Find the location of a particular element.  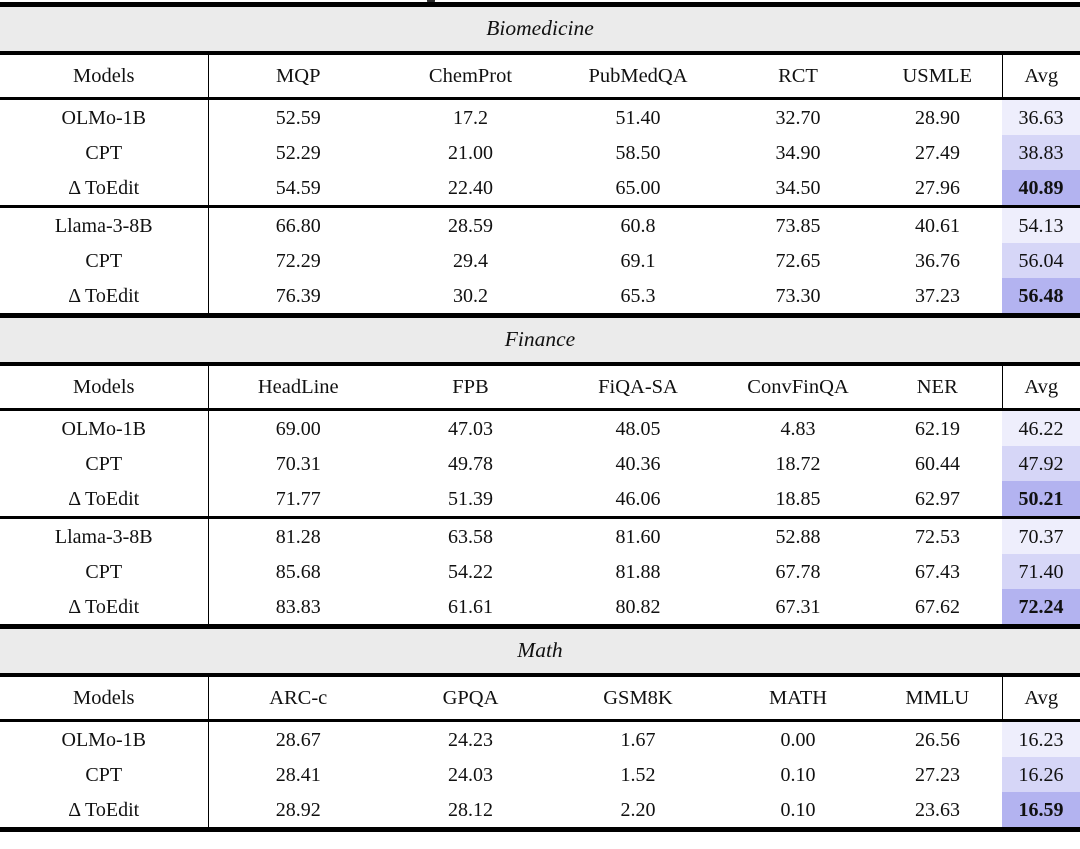

score-cell: 63.58 is located at coordinates (470, 535).